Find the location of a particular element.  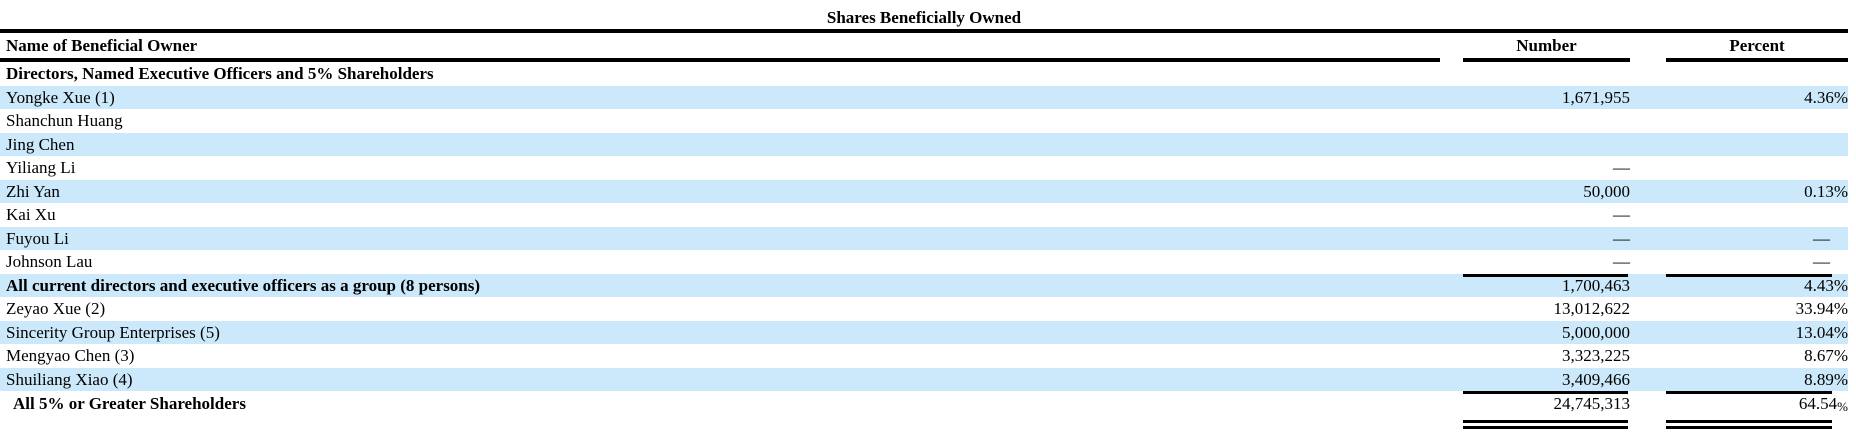

owner-name: Fuyou Li is located at coordinates (37, 238).